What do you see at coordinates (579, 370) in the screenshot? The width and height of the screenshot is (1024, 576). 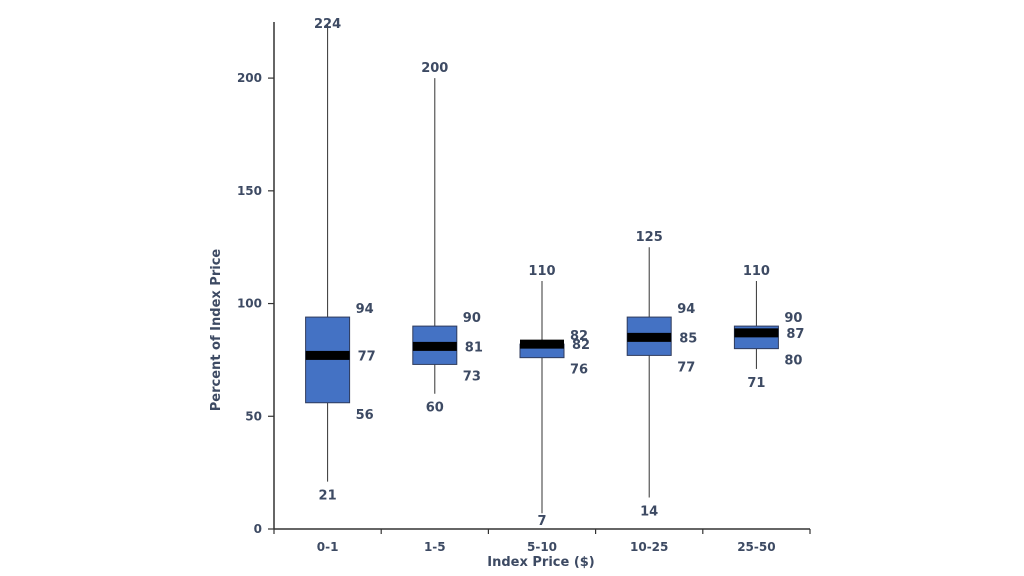 I see `q1-label: 76` at bounding box center [579, 370].